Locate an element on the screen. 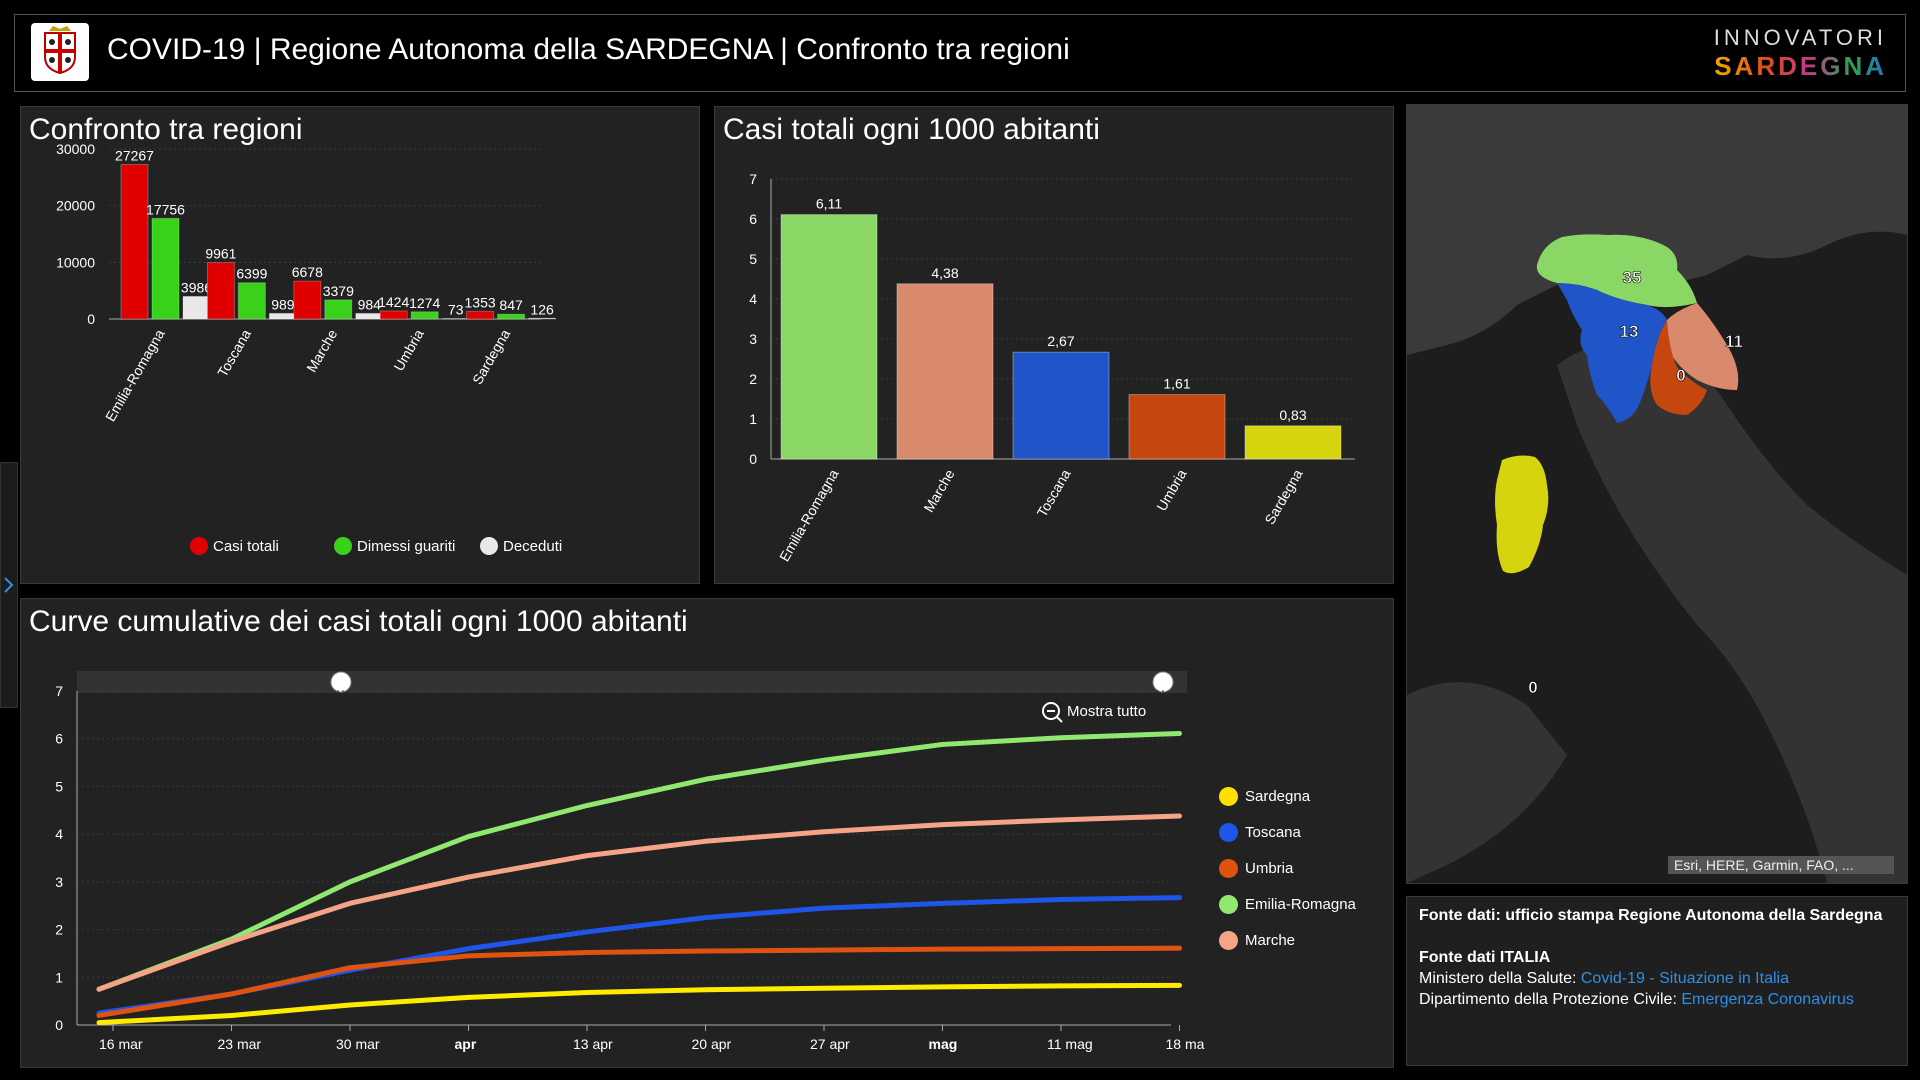 The image size is (1920, 1080). bar-dimessi-guariti-emilia-romagna is located at coordinates (165, 268).